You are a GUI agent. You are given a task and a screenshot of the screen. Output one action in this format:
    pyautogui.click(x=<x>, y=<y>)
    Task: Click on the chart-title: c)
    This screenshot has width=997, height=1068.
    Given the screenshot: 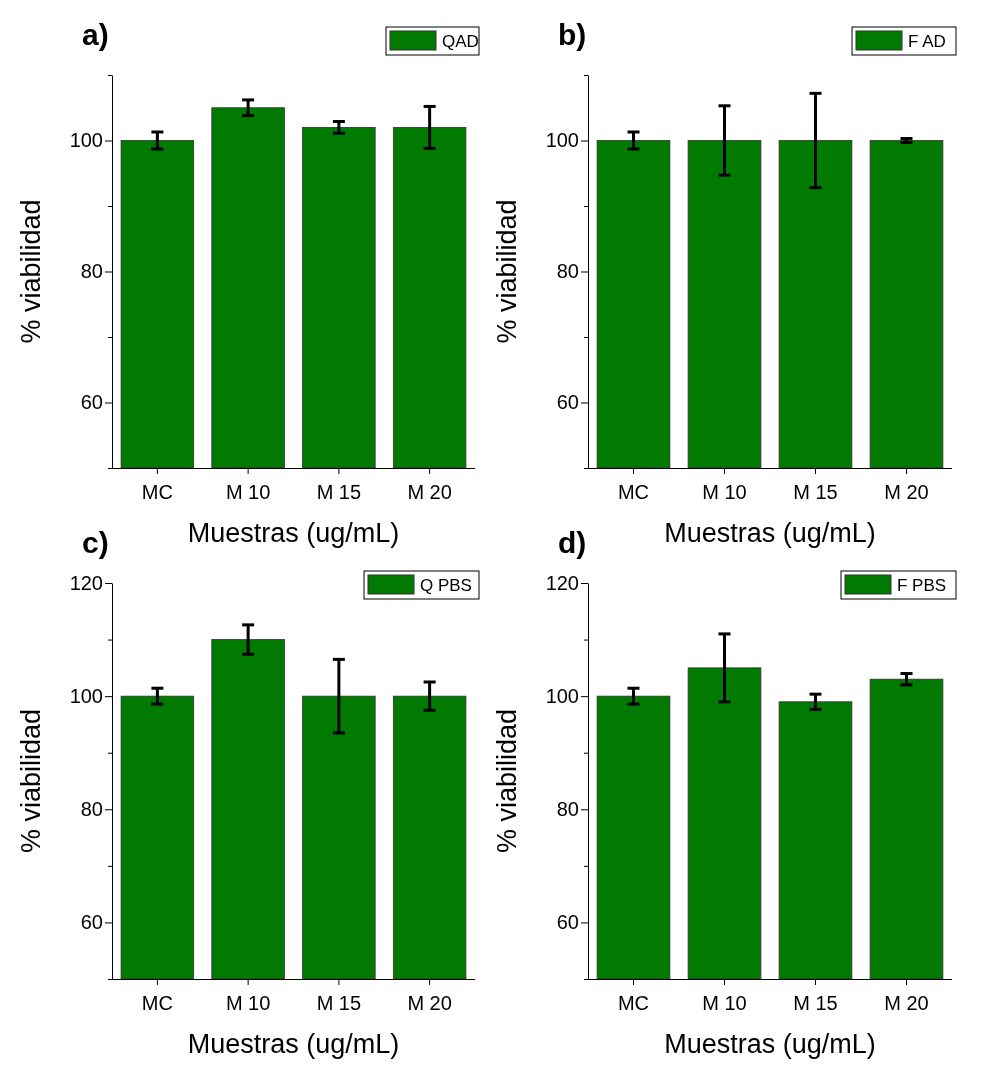 What is the action you would take?
    pyautogui.click(x=95, y=542)
    